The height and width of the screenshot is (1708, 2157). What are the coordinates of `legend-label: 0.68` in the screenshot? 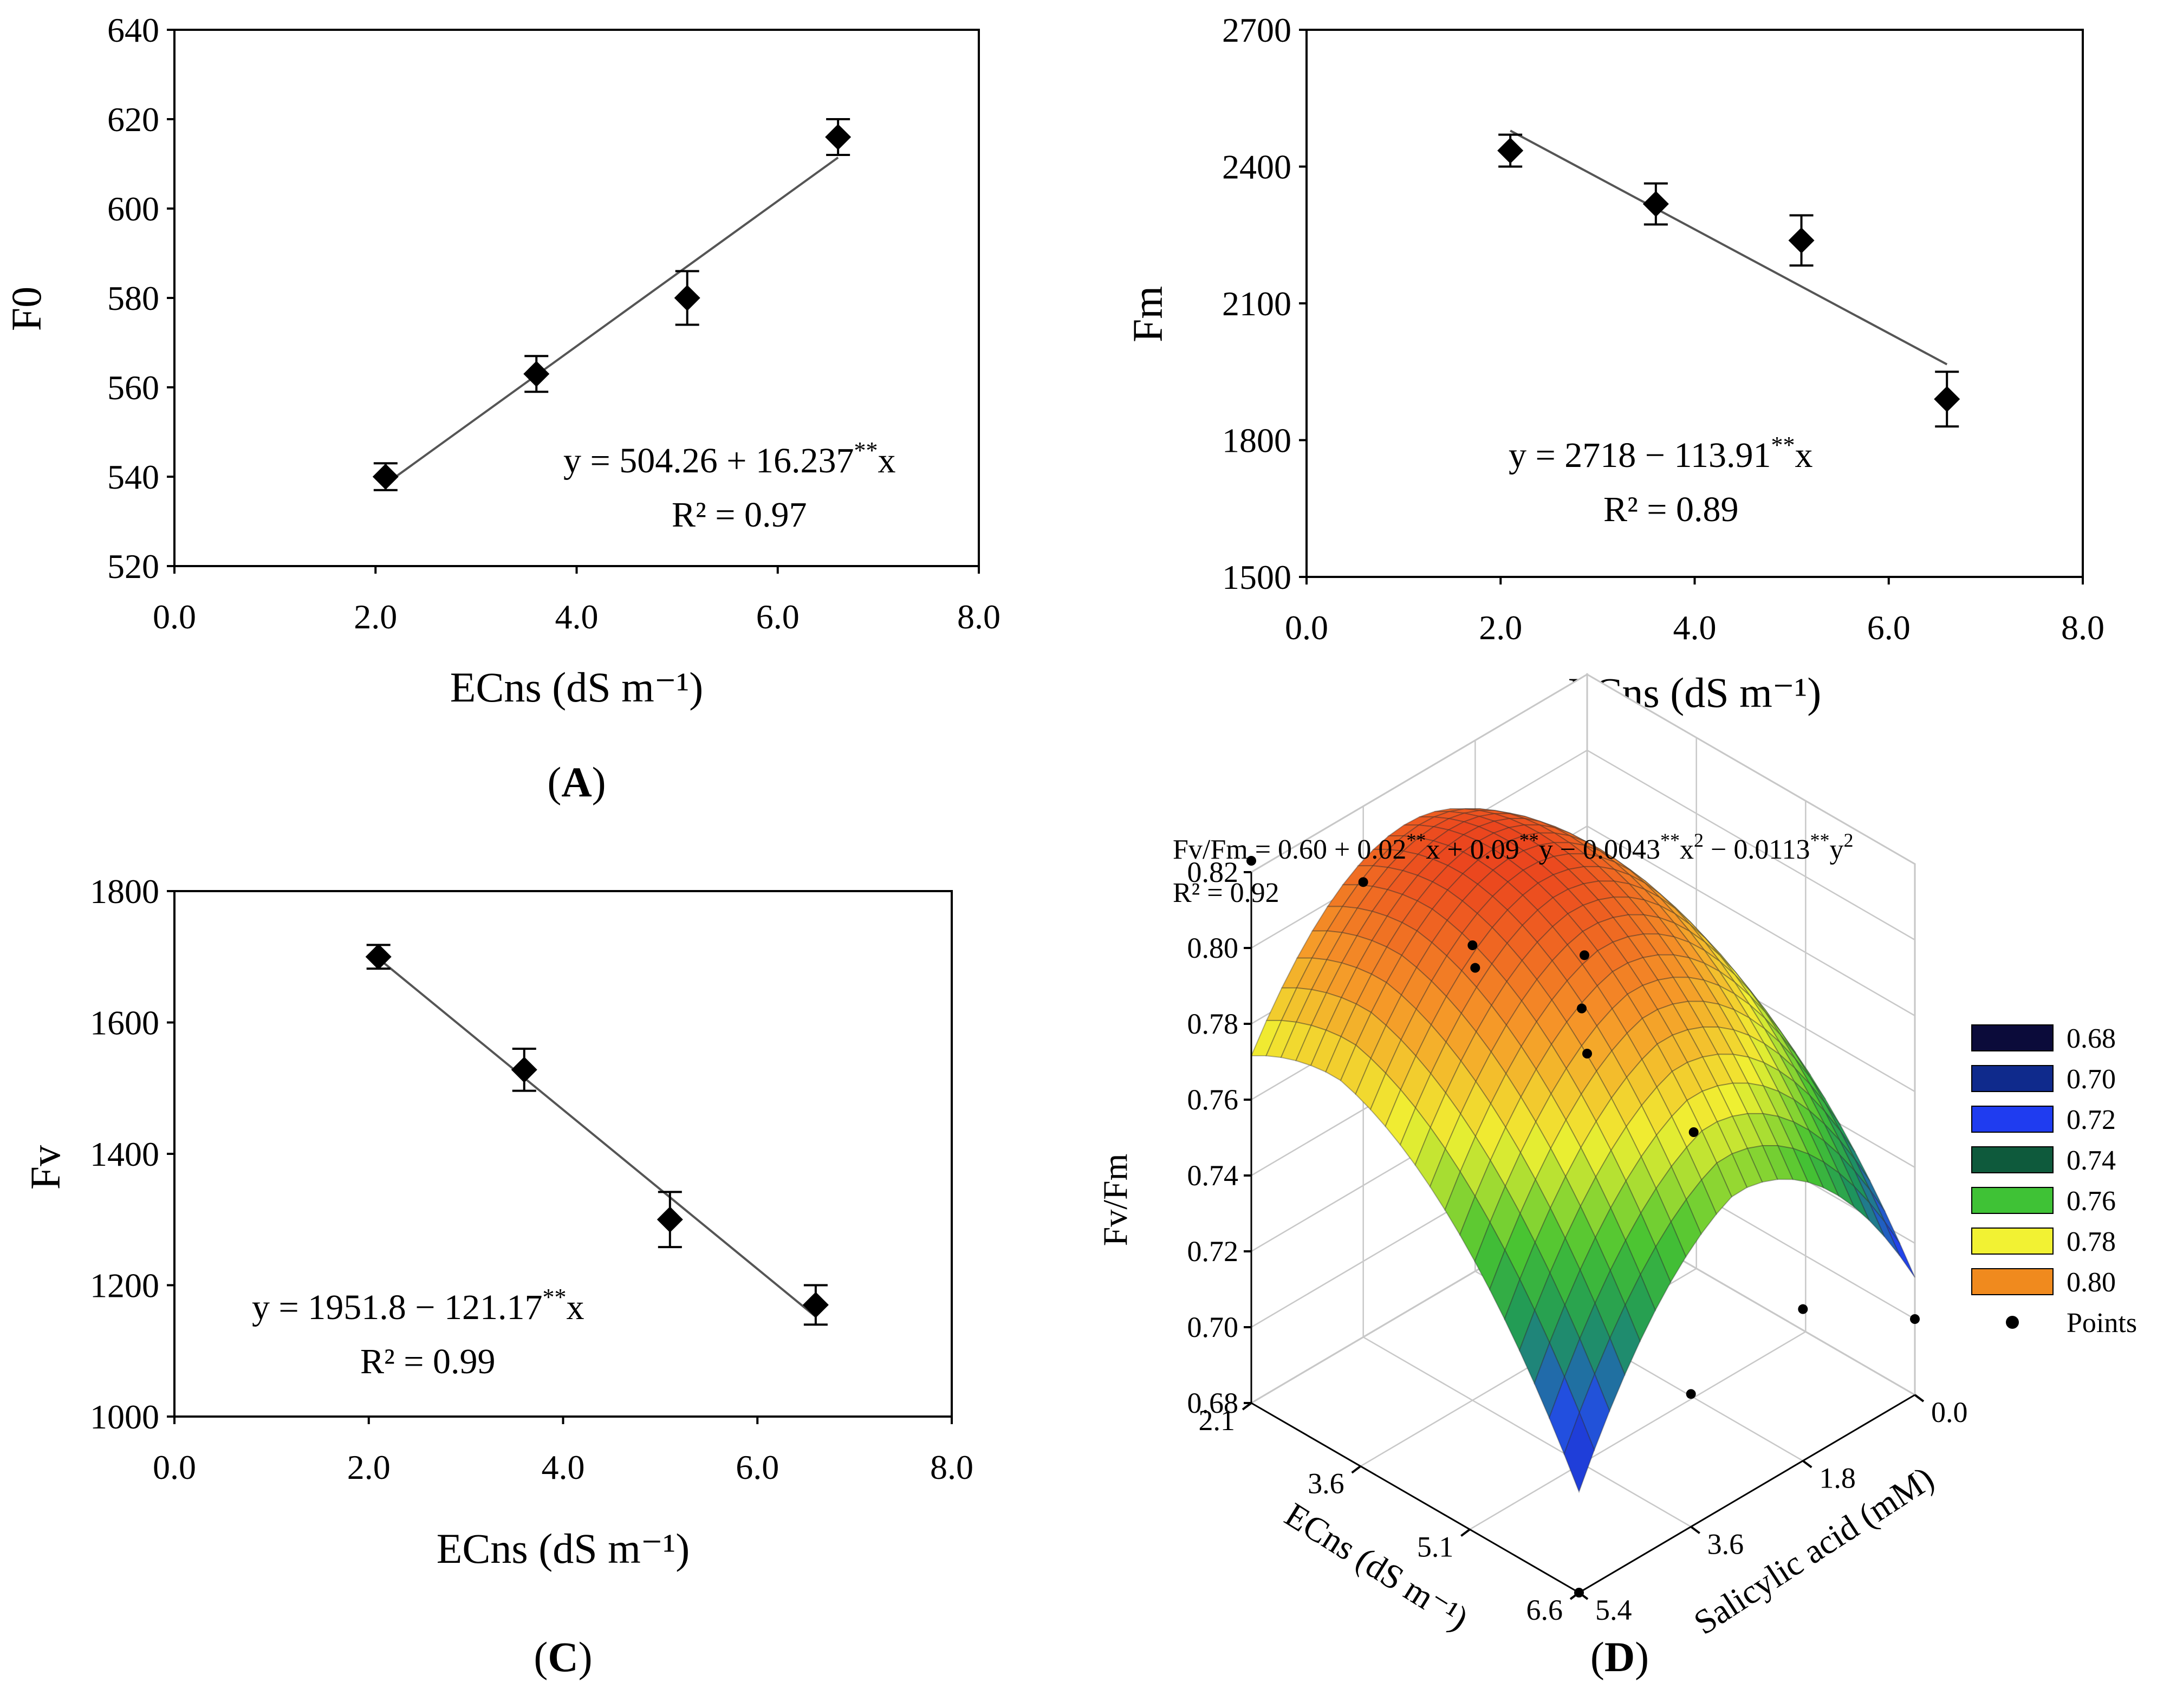 It's located at (2091, 1039).